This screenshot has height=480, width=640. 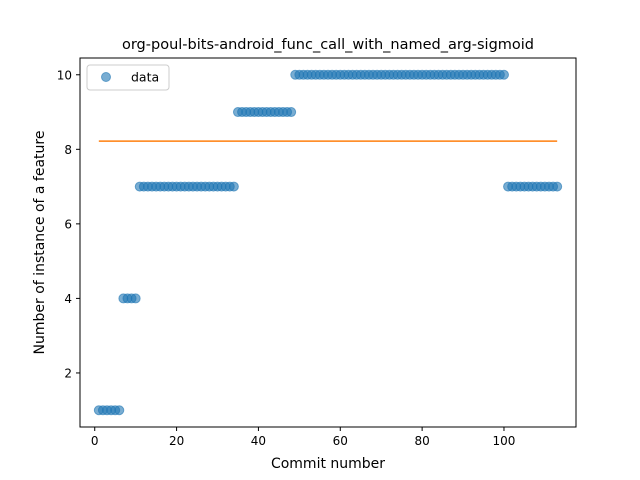 I want to click on y-tick-label: 4, so click(x=68, y=299).